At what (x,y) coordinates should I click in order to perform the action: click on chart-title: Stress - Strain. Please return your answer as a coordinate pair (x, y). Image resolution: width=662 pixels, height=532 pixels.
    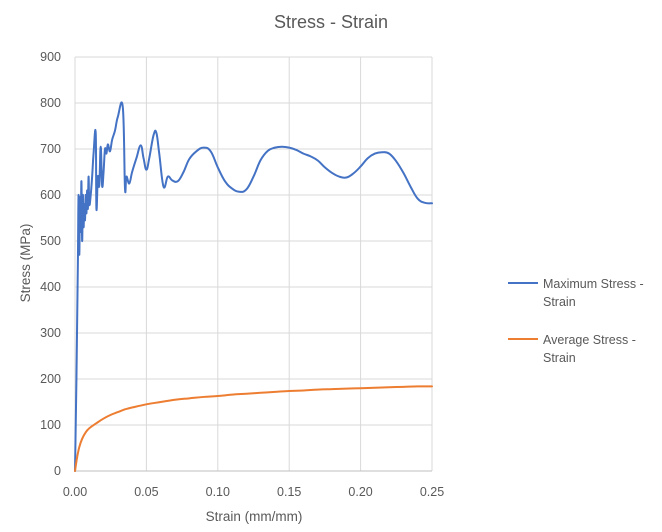
    Looking at the image, I should click on (331, 22).